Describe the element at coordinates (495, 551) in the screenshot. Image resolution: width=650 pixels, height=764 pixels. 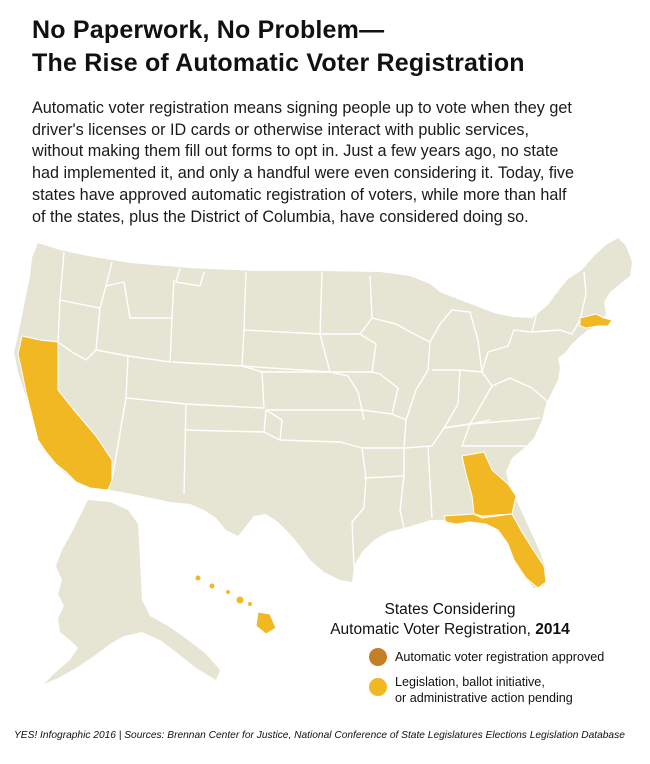
I see `state-florida` at that location.